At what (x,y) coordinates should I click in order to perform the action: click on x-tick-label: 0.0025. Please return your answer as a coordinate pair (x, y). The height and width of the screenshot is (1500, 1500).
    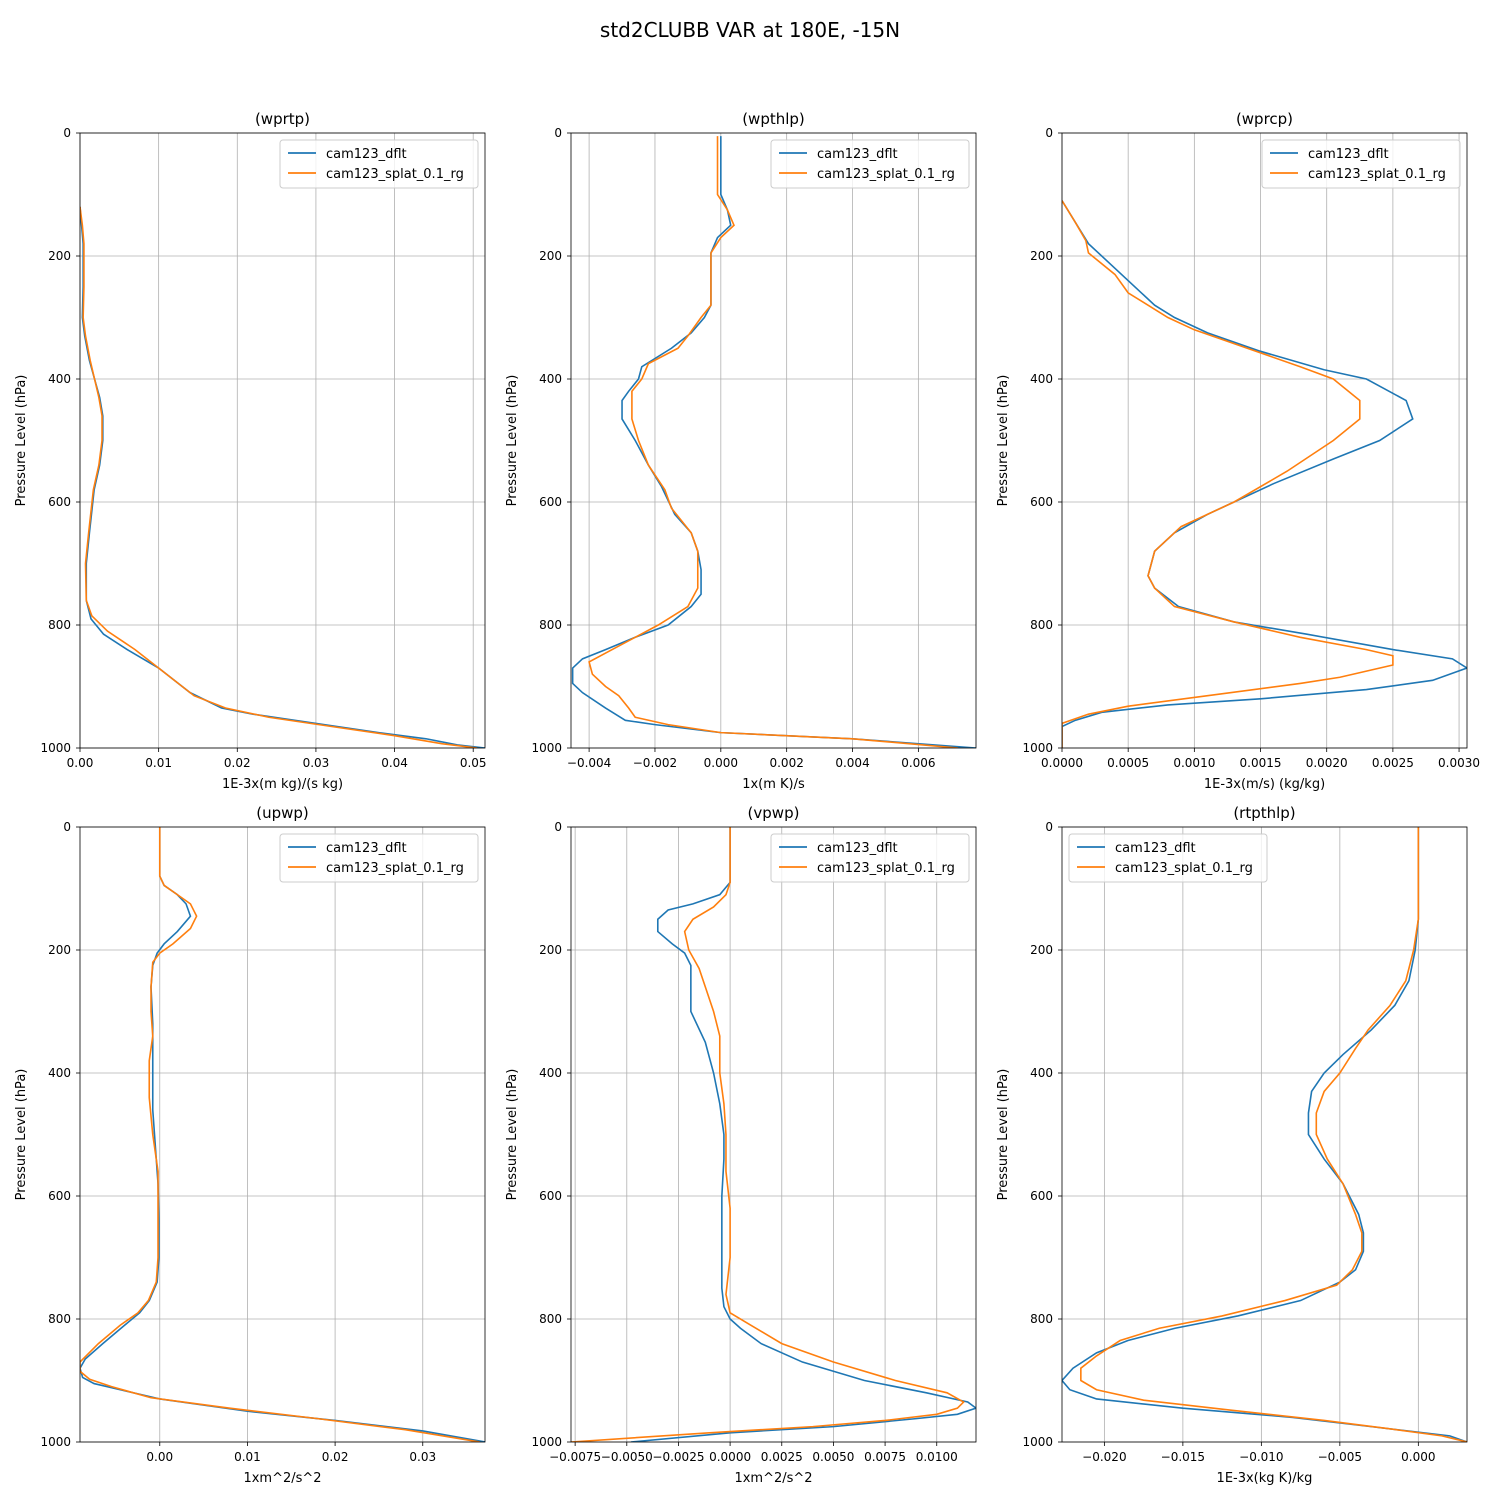
    Looking at the image, I should click on (782, 1457).